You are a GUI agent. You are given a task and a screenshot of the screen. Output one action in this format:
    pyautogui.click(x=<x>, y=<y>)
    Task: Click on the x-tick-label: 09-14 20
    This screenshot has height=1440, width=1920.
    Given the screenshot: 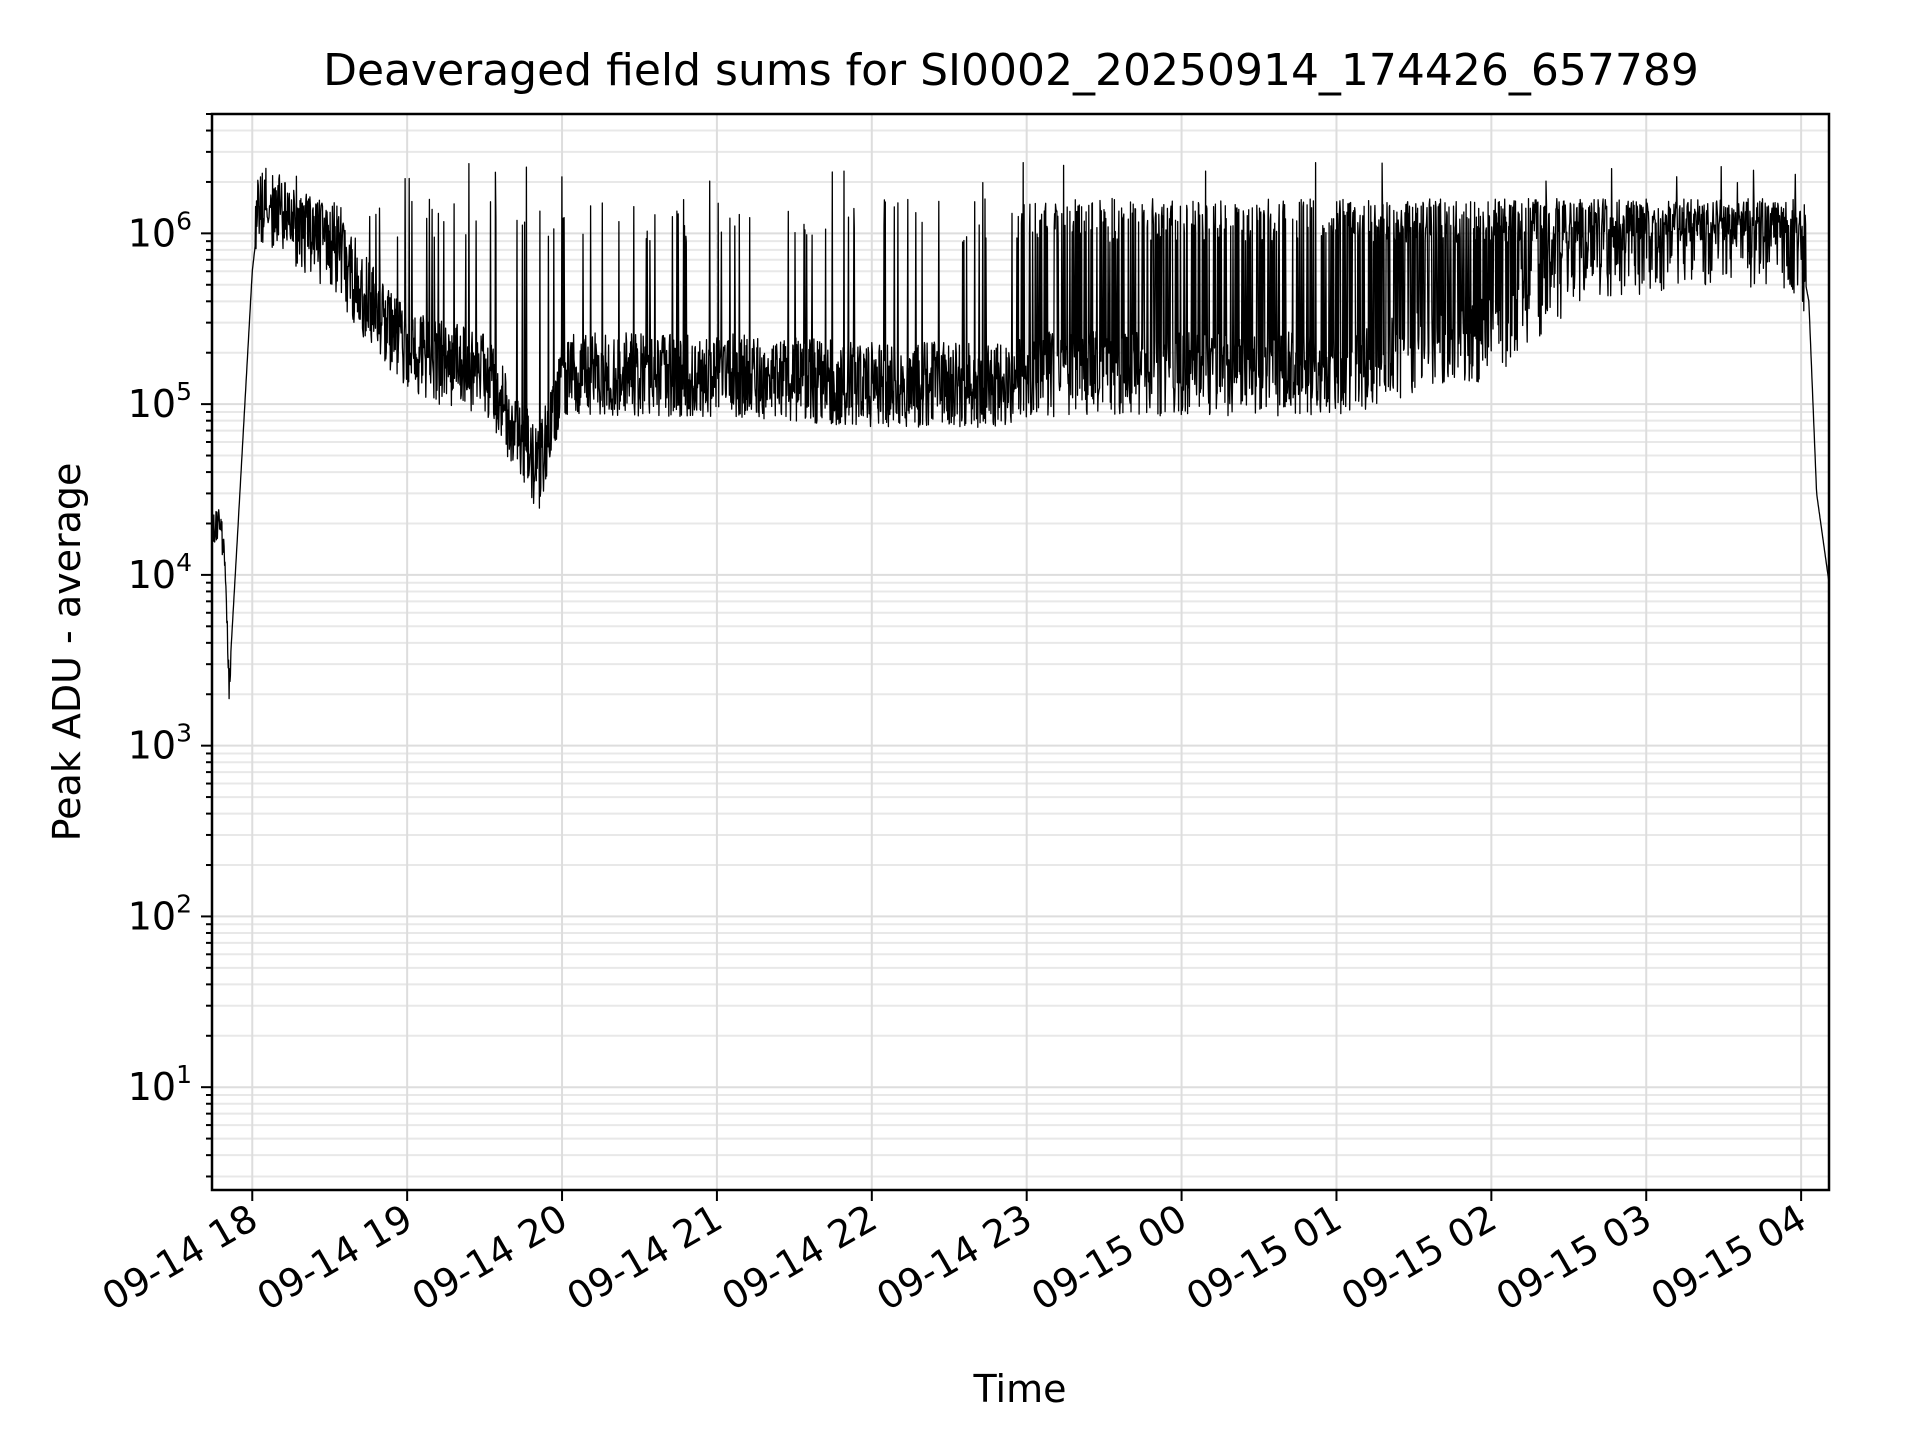 What is the action you would take?
    pyautogui.click(x=490, y=1258)
    